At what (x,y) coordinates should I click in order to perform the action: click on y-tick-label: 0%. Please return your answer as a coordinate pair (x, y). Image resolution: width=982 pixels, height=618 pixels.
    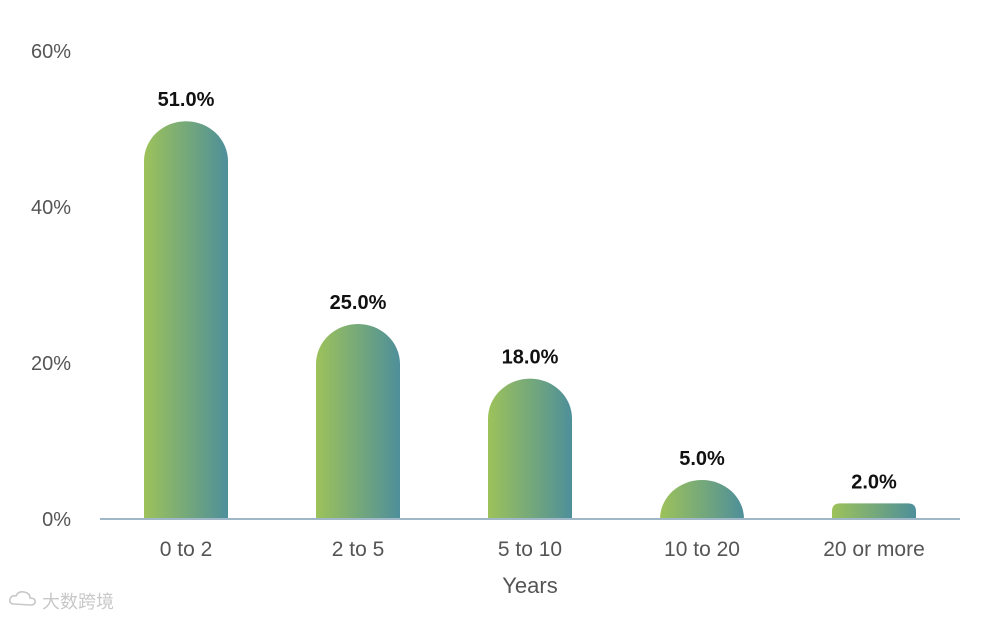
    Looking at the image, I should click on (56, 520).